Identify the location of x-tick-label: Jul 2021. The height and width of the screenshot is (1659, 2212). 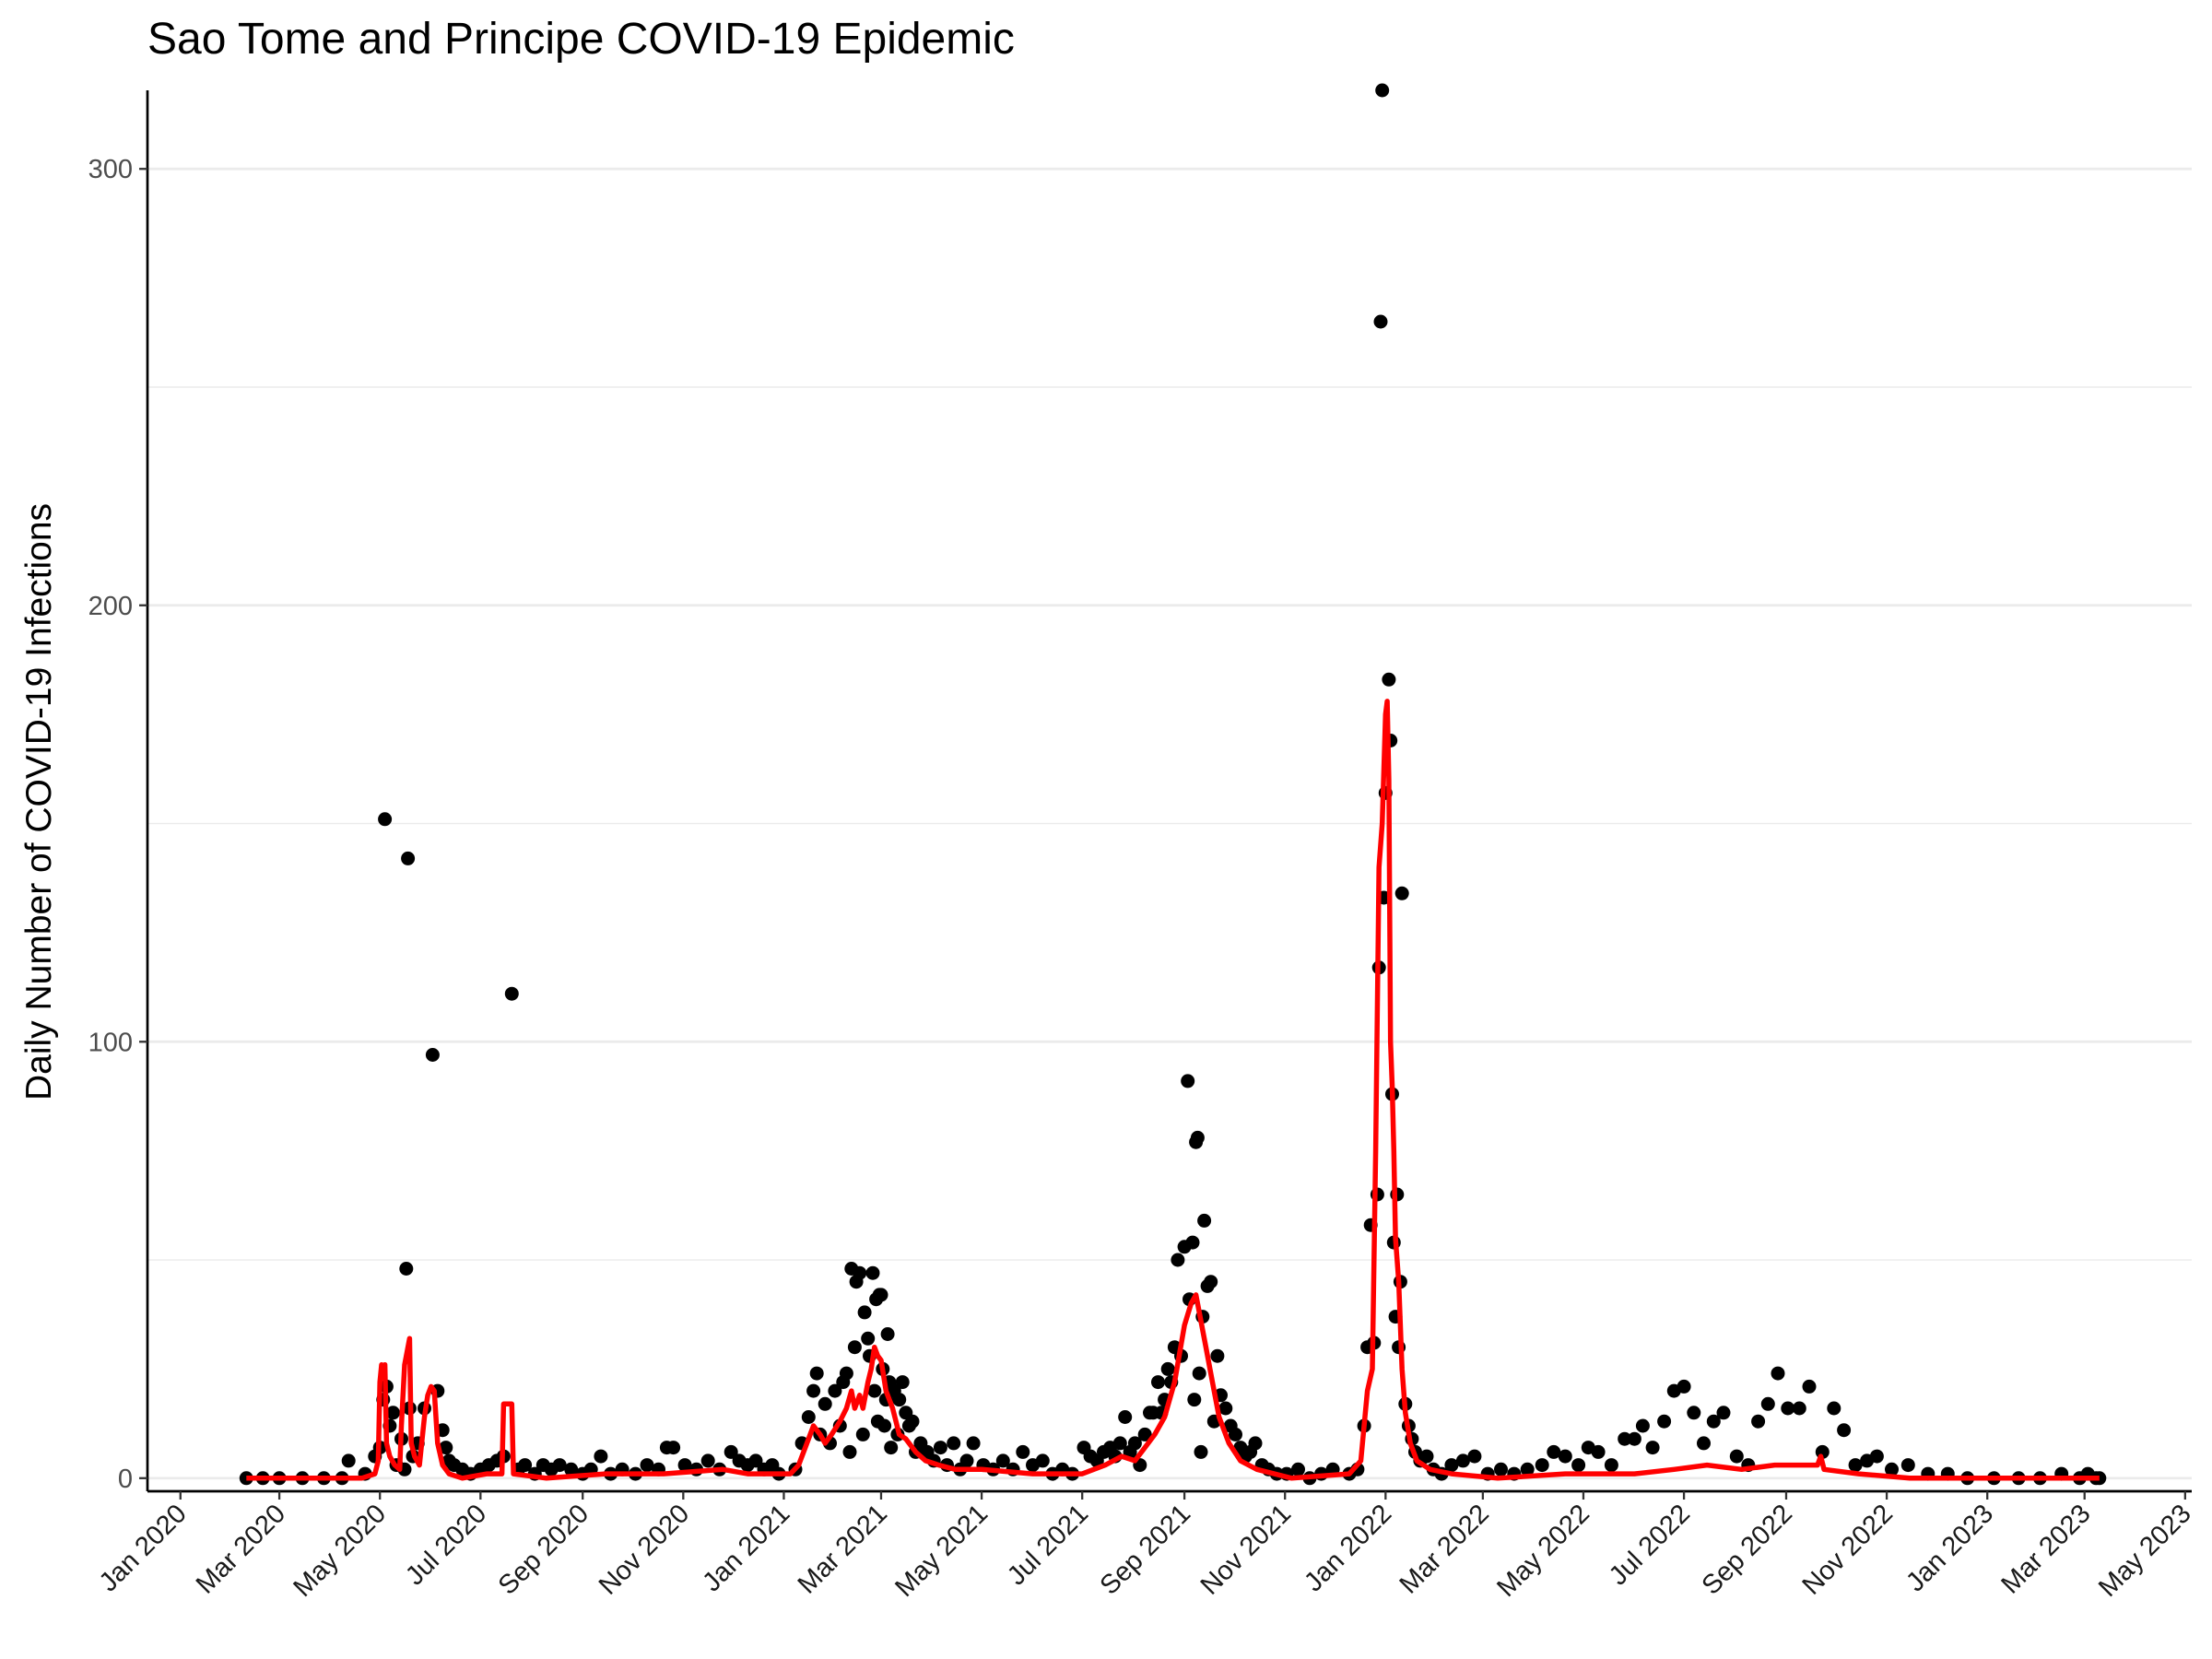
(1048, 1545).